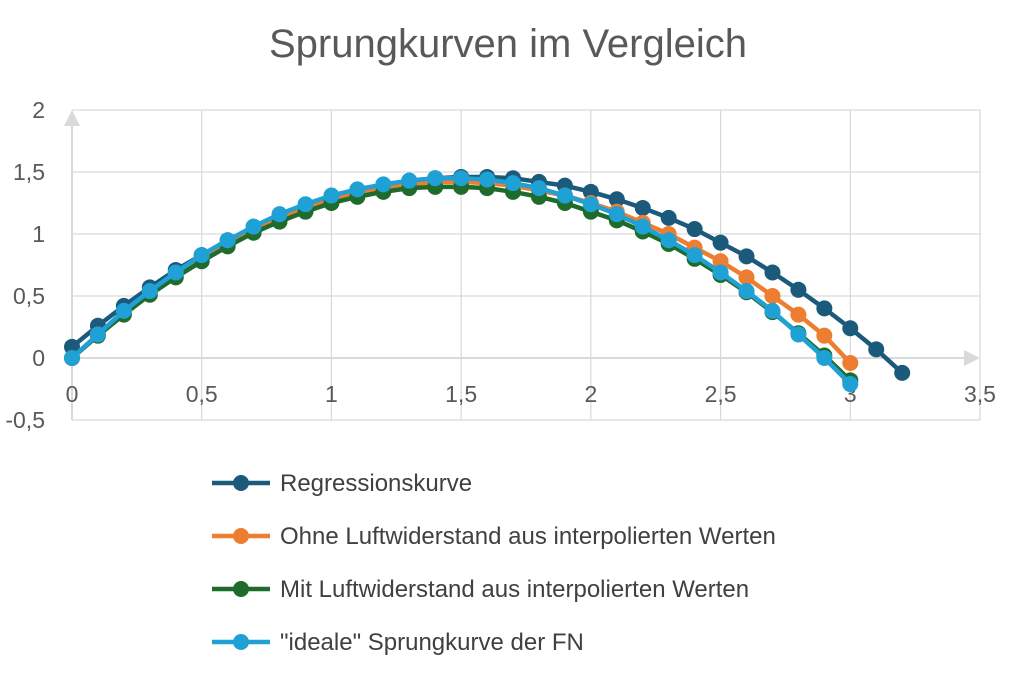 Image resolution: width=1023 pixels, height=679 pixels. Describe the element at coordinates (29, 172) in the screenshot. I see `y-tick-label: 1,5` at that location.